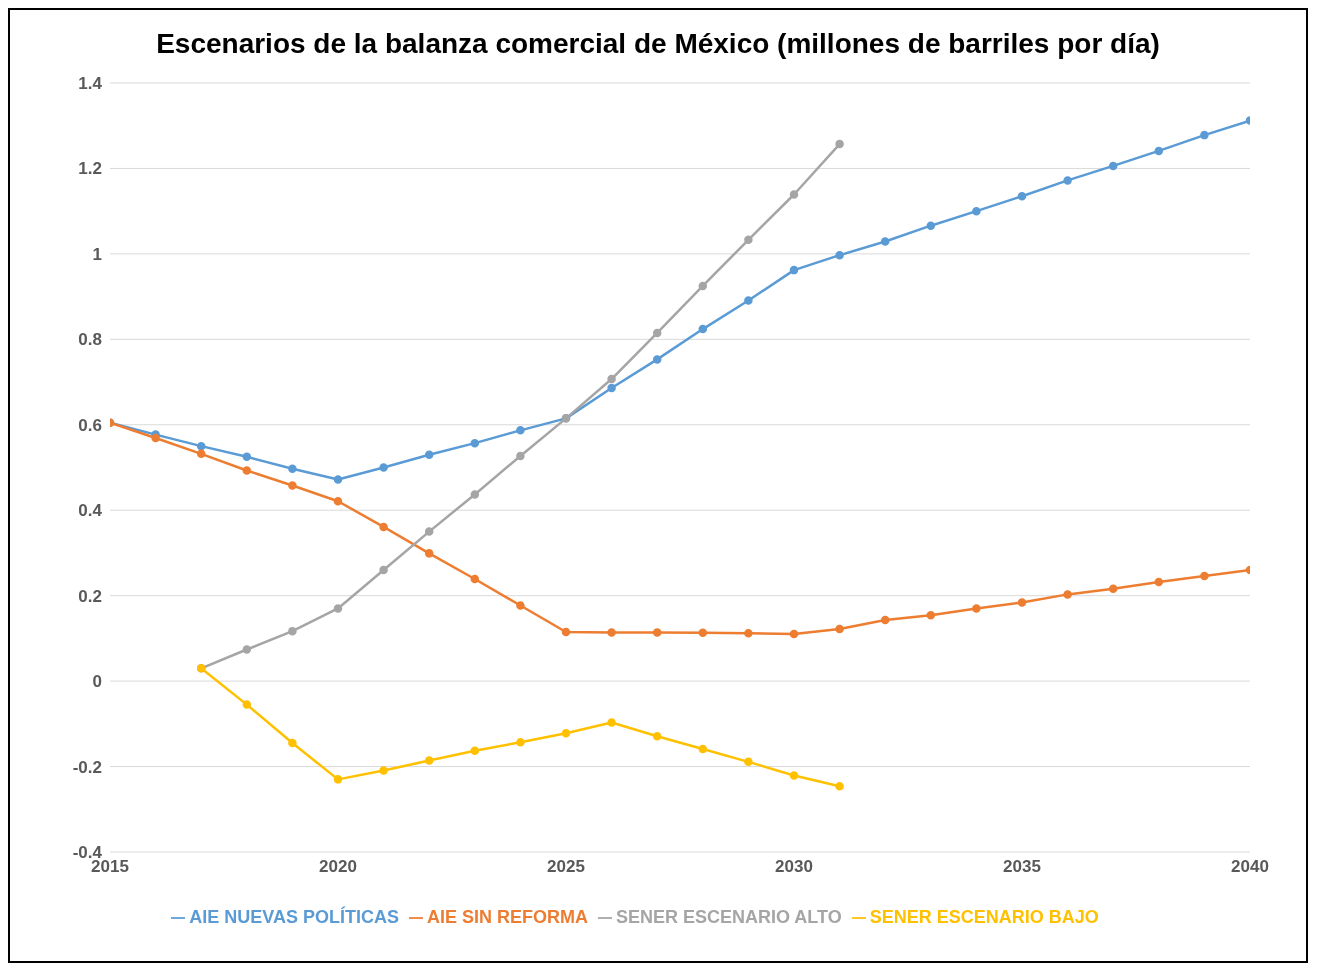 The image size is (1317, 972). Describe the element at coordinates (294, 917) in the screenshot. I see `legend-label: AIE NUEVAS POLÍTICAS` at that location.